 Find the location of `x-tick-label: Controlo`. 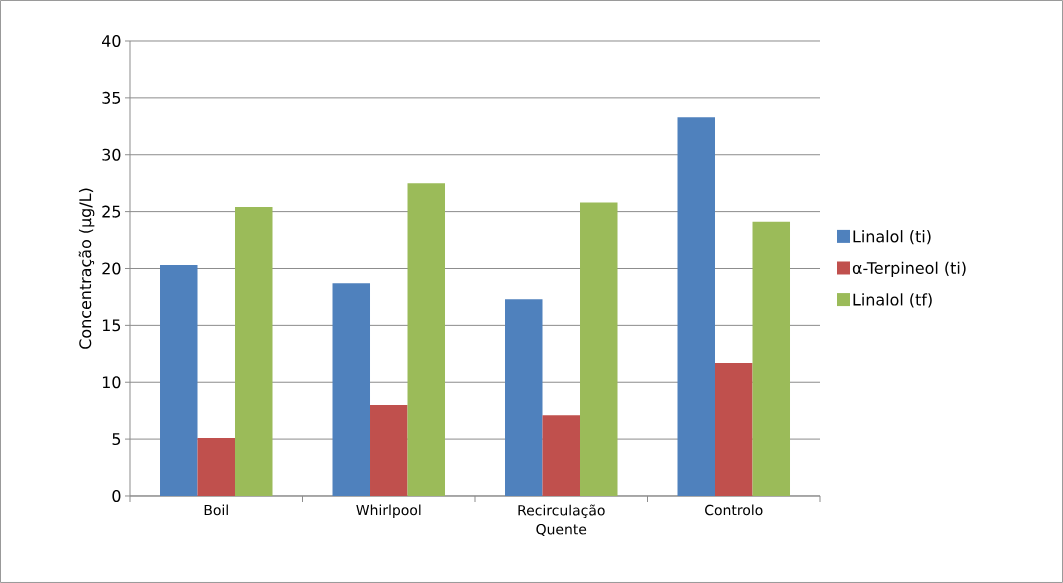

x-tick-label: Controlo is located at coordinates (734, 510).